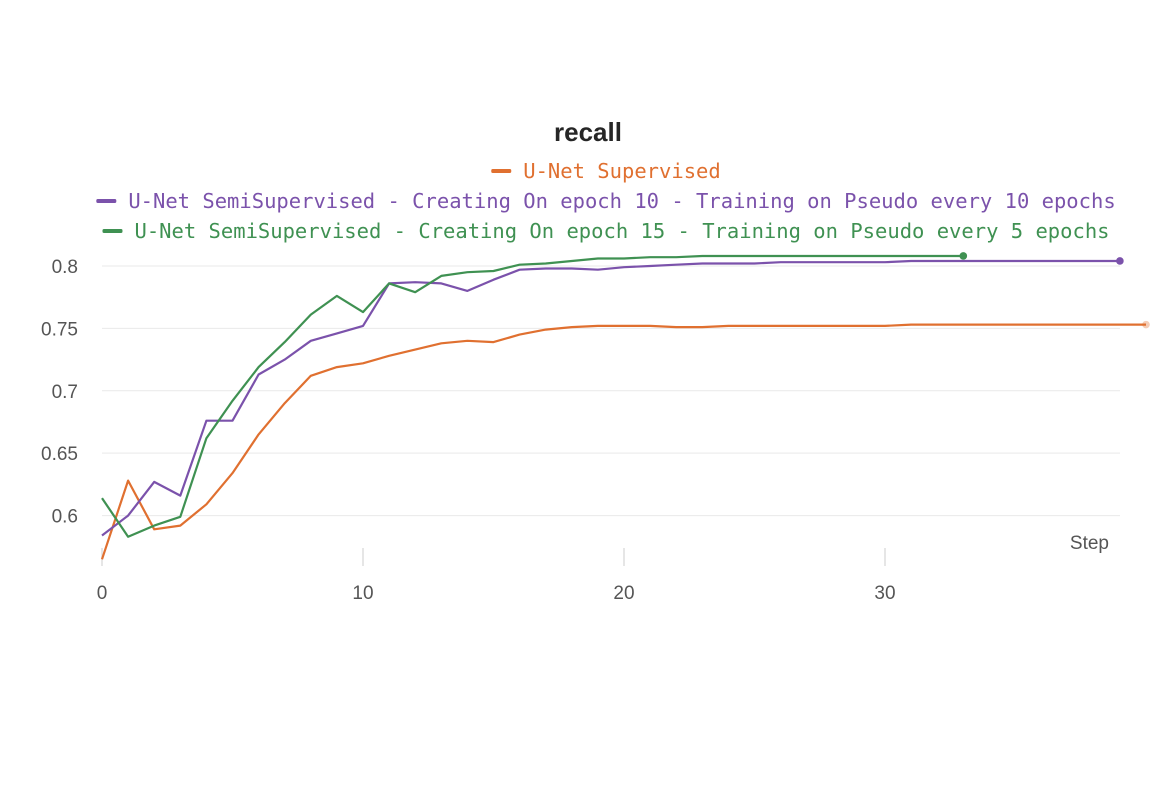 This screenshot has width=1164, height=794. Describe the element at coordinates (623, 593) in the screenshot. I see `x-tick-label: 20` at that location.